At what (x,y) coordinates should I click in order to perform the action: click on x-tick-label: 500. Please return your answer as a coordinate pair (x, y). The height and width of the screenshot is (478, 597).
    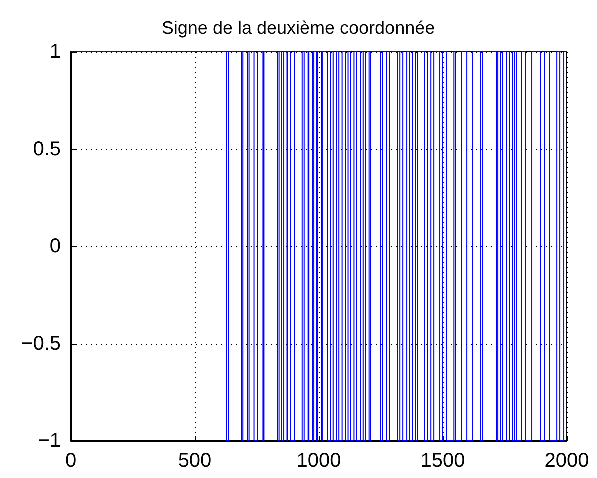
    Looking at the image, I should click on (195, 461).